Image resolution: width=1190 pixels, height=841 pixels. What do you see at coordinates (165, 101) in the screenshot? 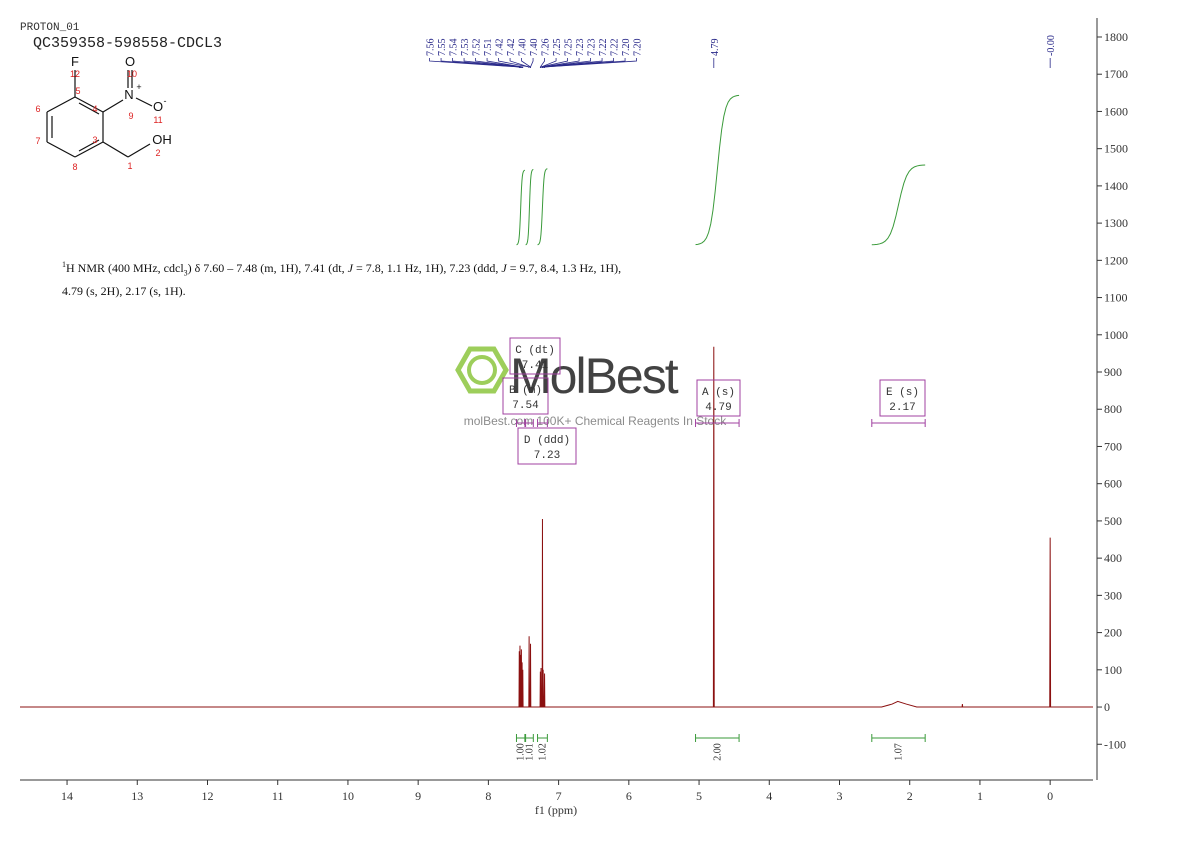
I see `charge: -` at bounding box center [165, 101].